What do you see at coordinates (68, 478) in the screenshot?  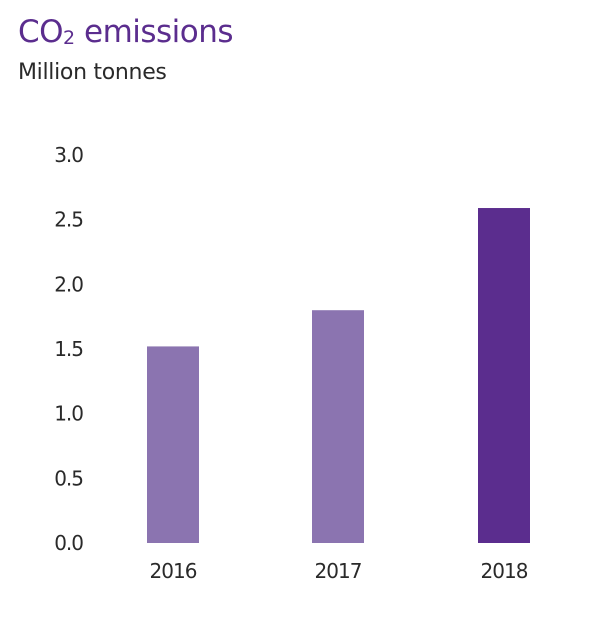 I see `y-tick-label: 0.5` at bounding box center [68, 478].